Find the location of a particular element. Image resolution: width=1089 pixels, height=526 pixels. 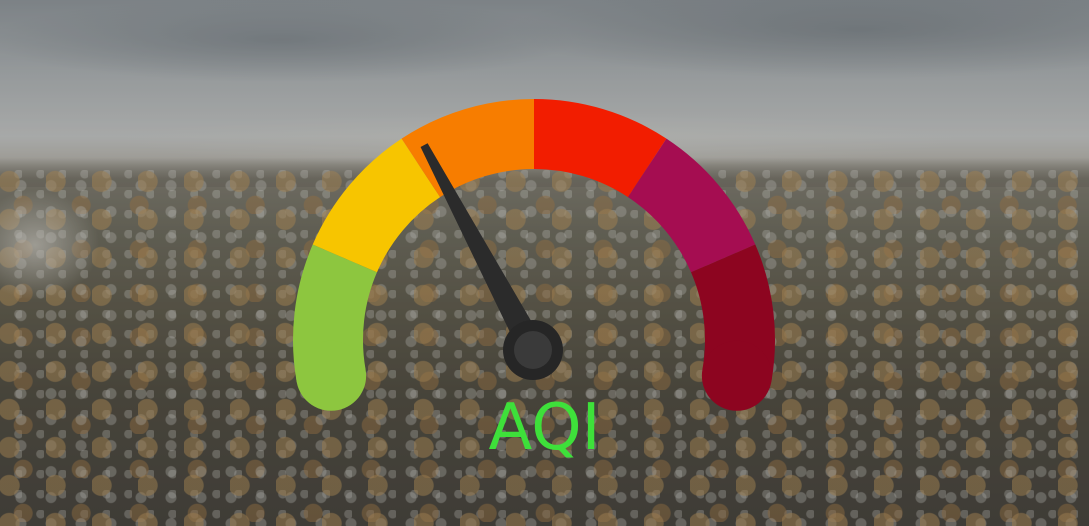

gauge-end-cap is located at coordinates (736, 375).